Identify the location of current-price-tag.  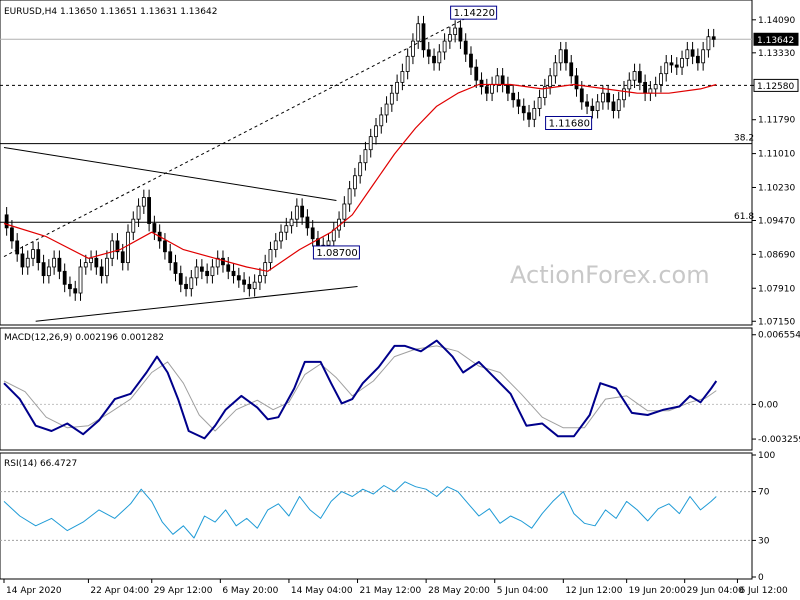
(776, 39).